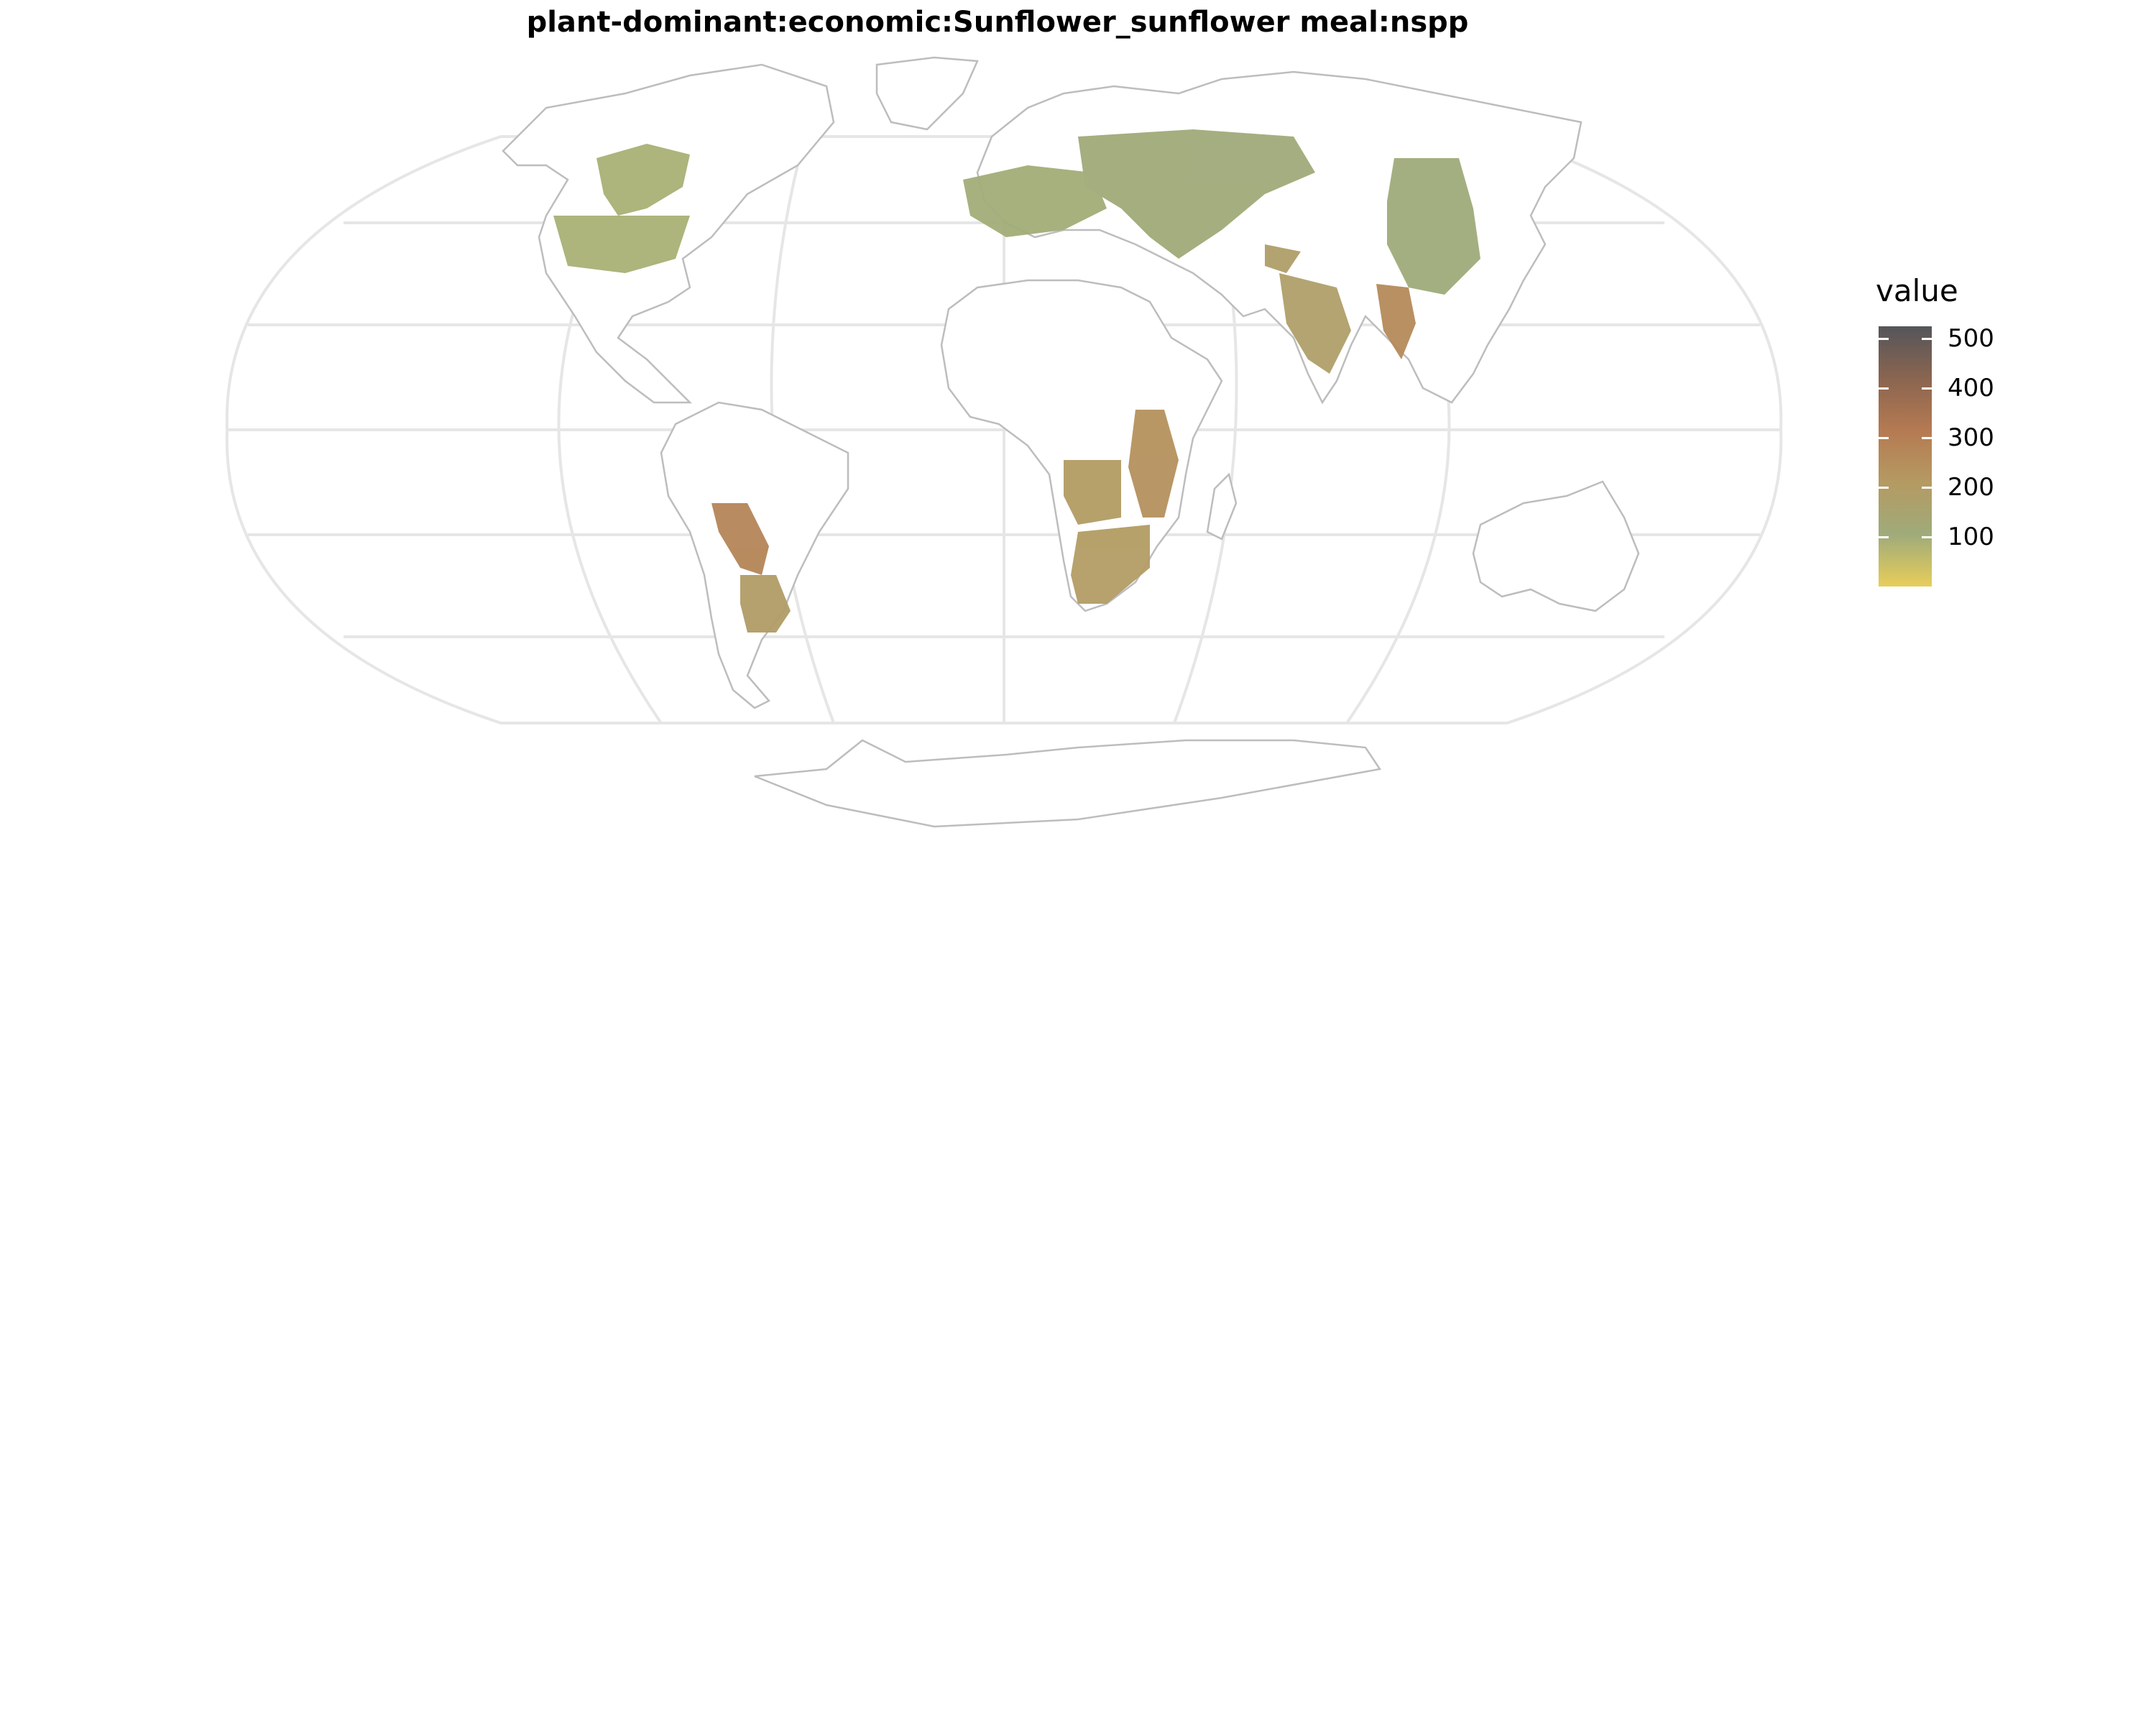 This screenshot has width=2156, height=1725. I want to click on data-regions, so click(1017, 380).